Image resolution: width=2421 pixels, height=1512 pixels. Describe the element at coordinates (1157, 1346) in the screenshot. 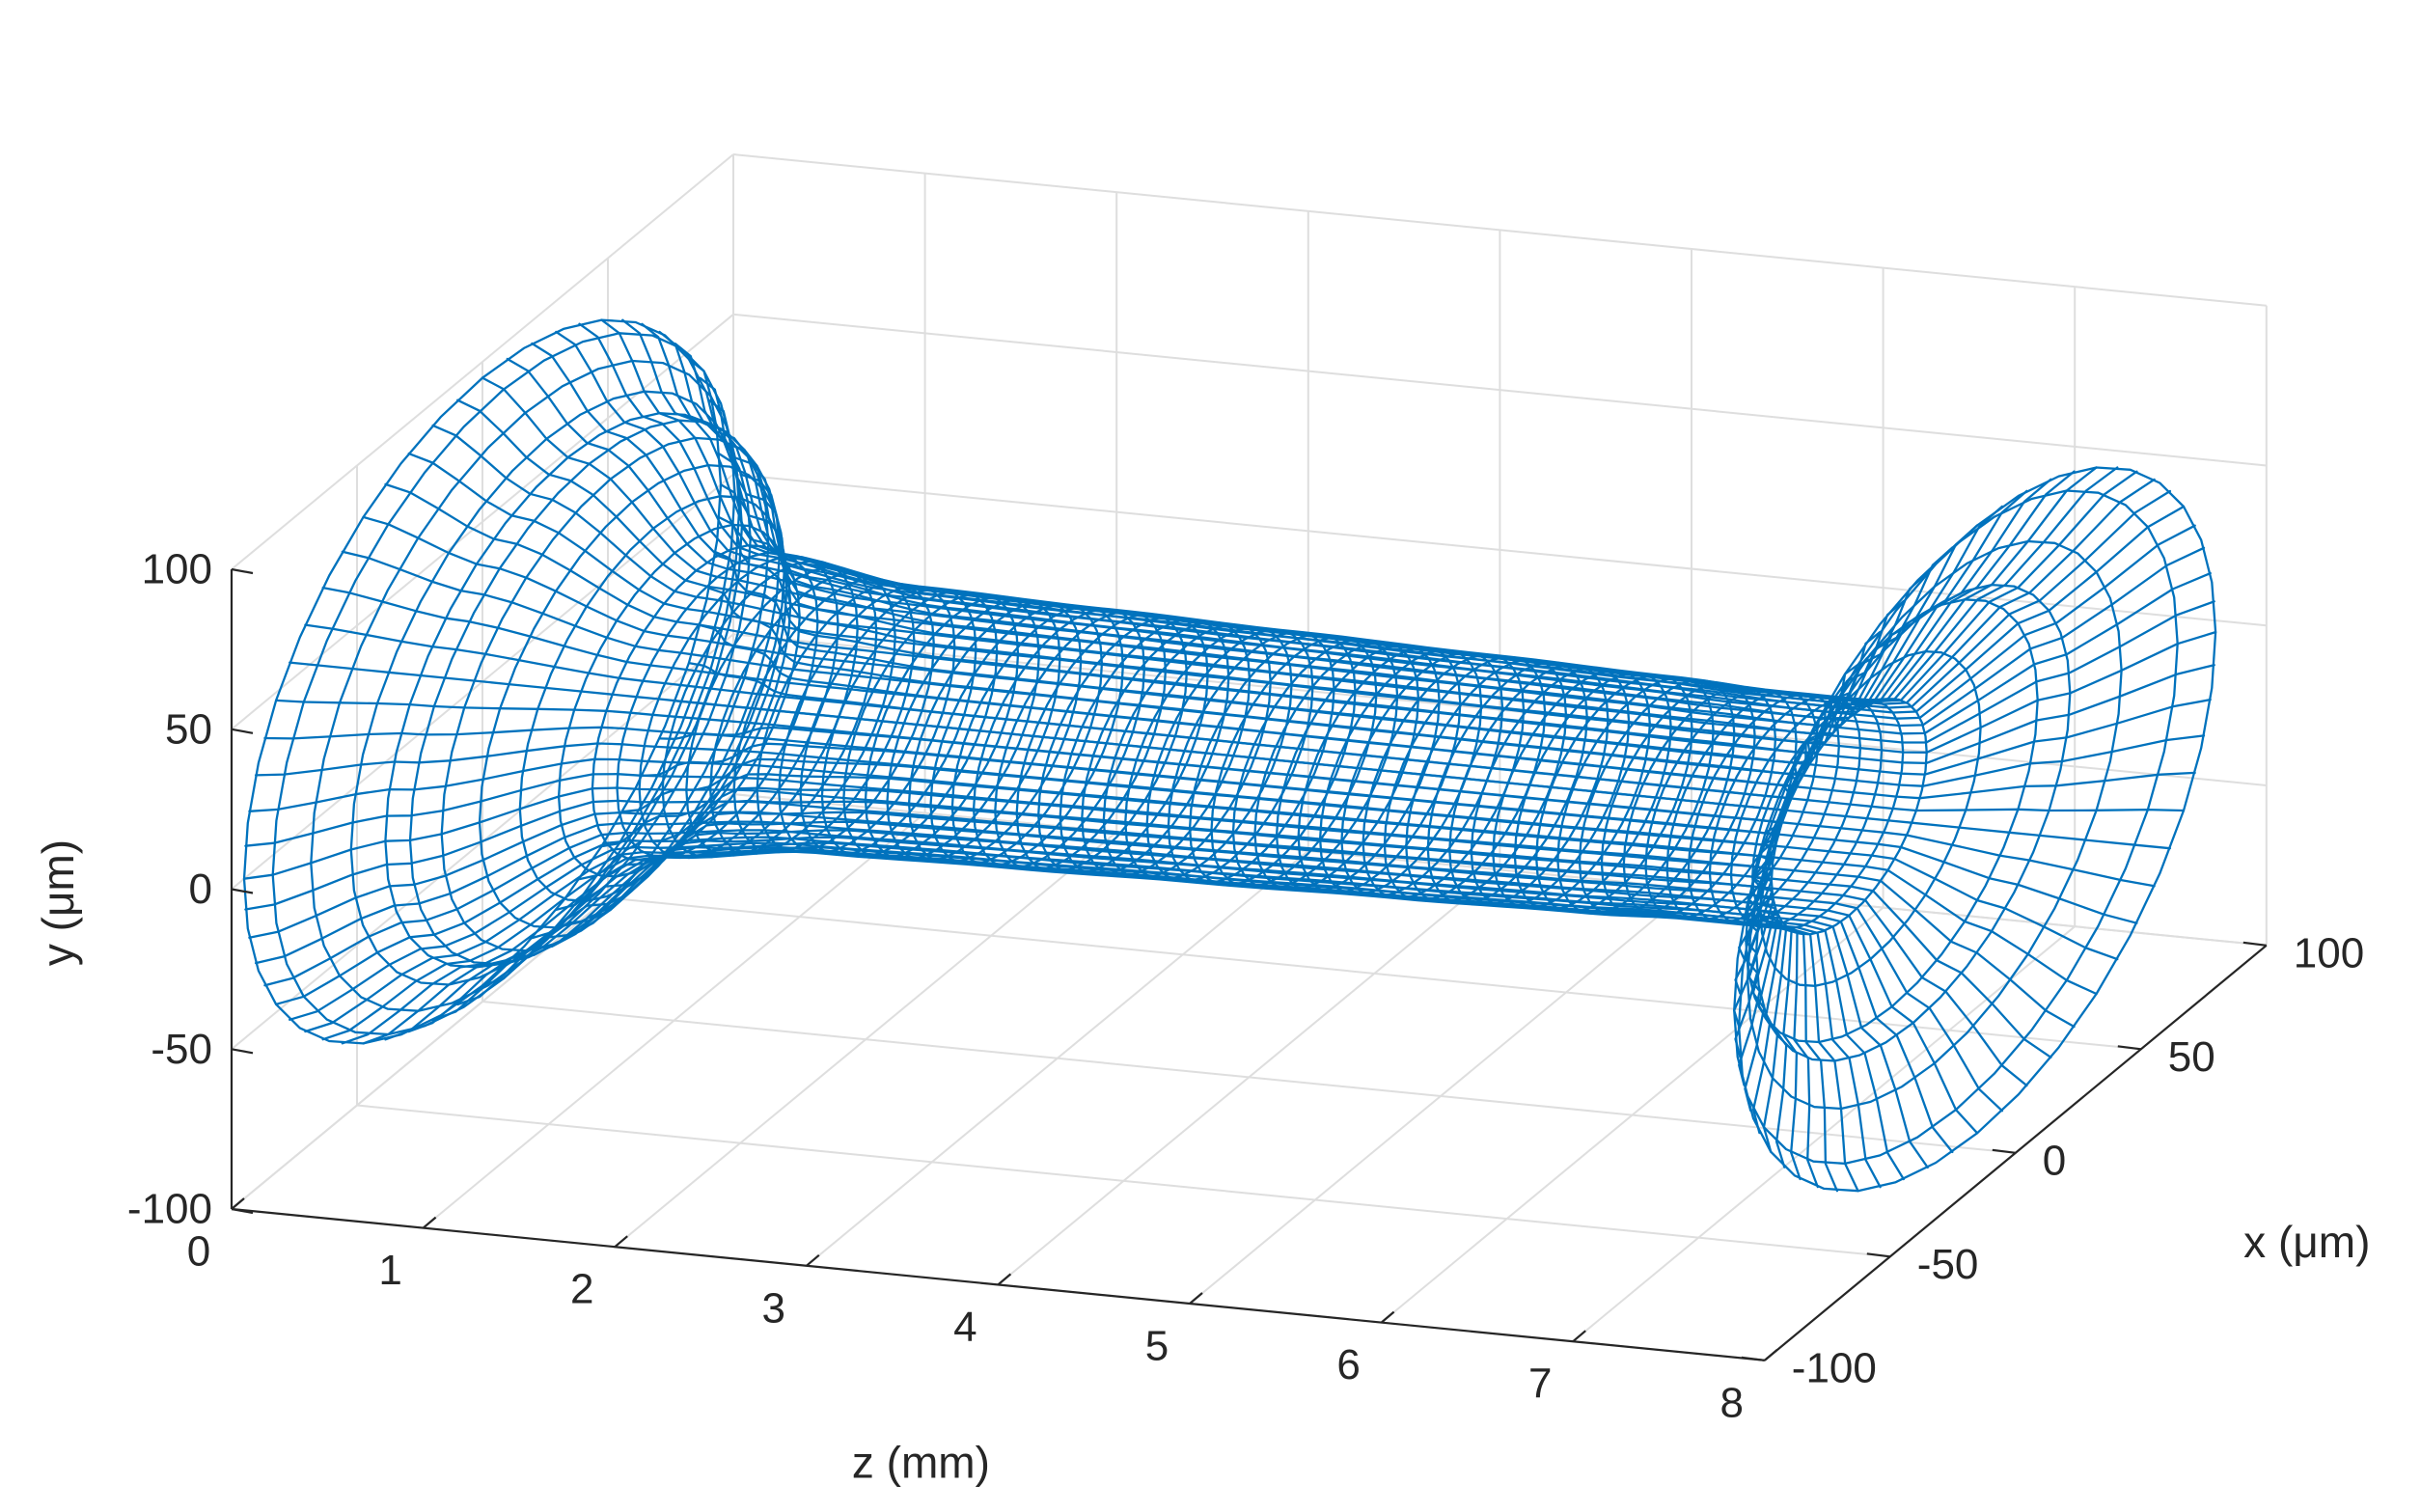

I see `z-tick-label: 5` at that location.